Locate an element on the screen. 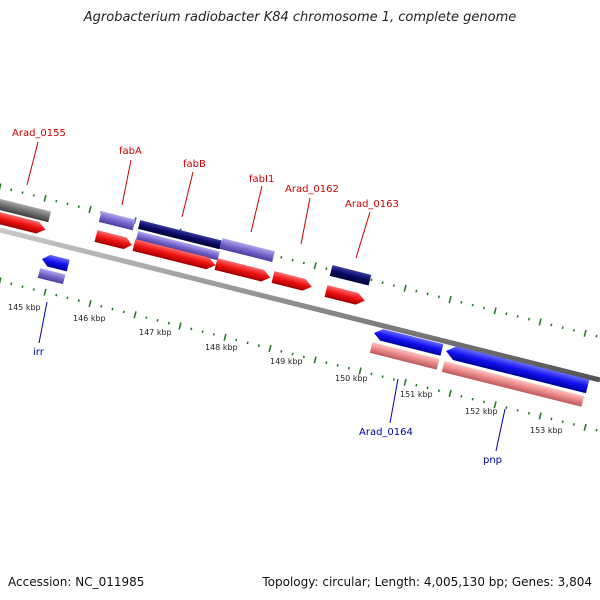  scale-label-151: 151 kbp is located at coordinates (416, 394).